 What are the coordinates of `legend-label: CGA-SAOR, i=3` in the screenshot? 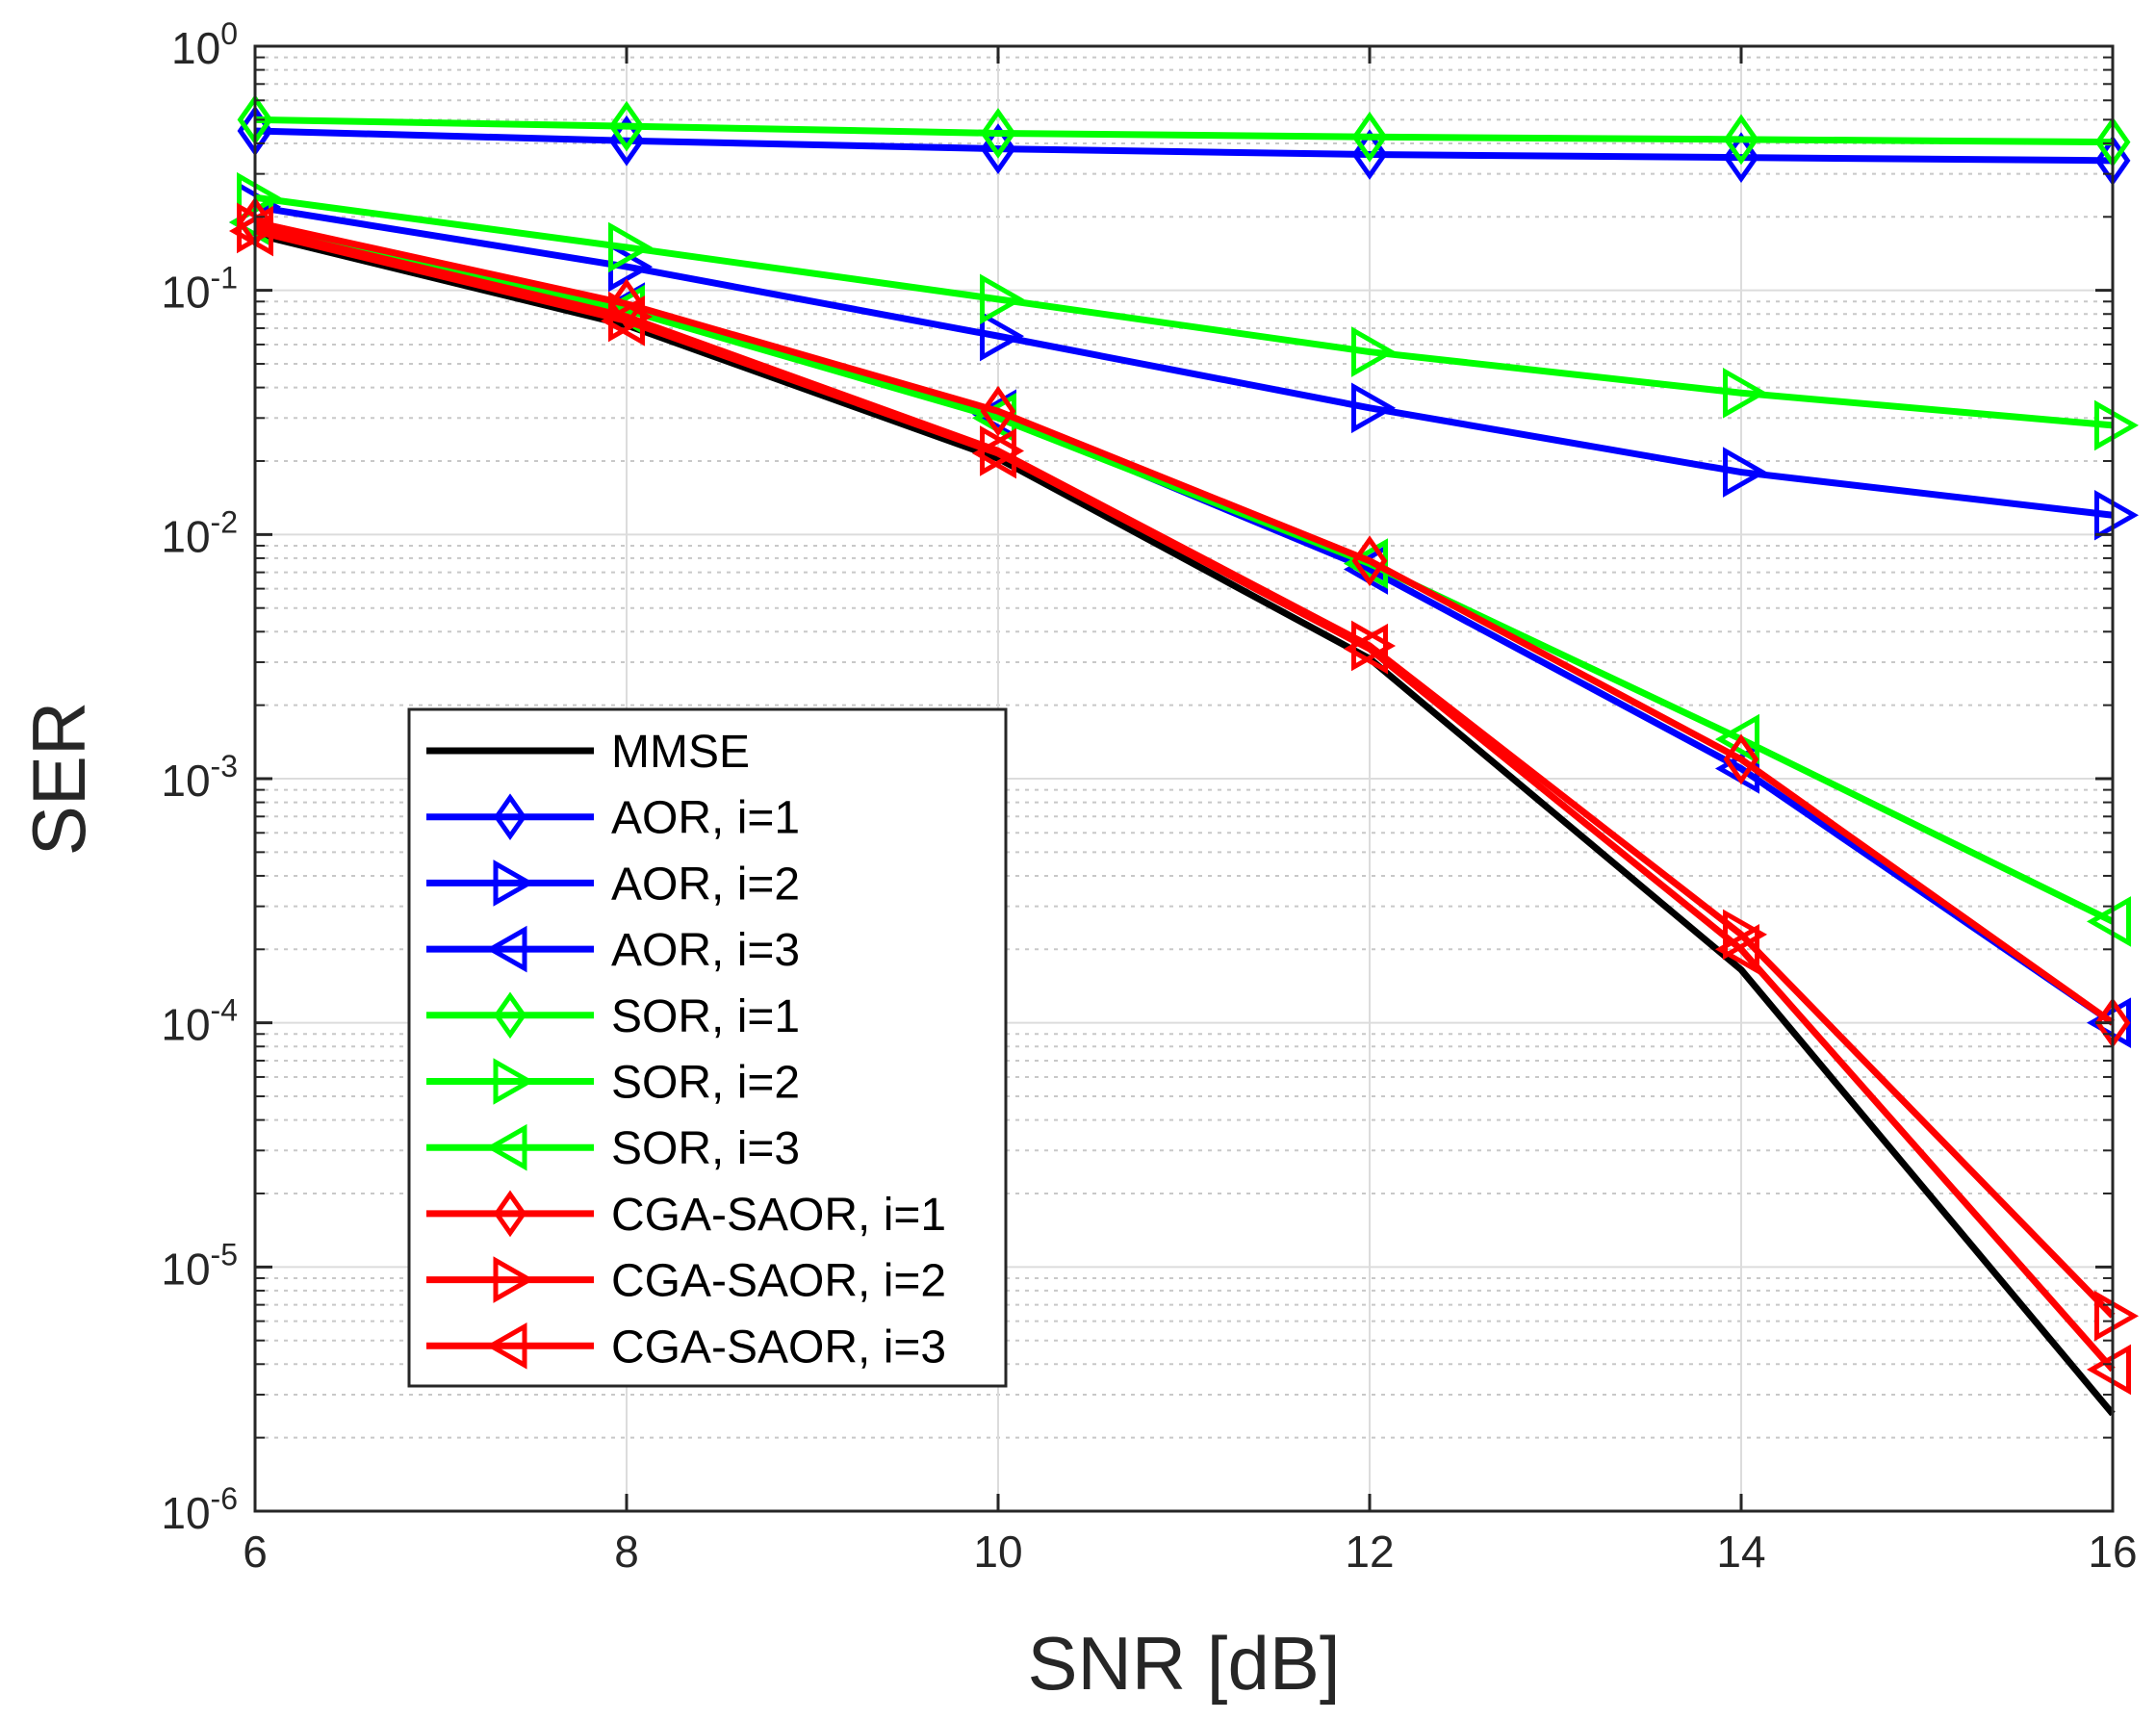 It's located at (778, 1347).